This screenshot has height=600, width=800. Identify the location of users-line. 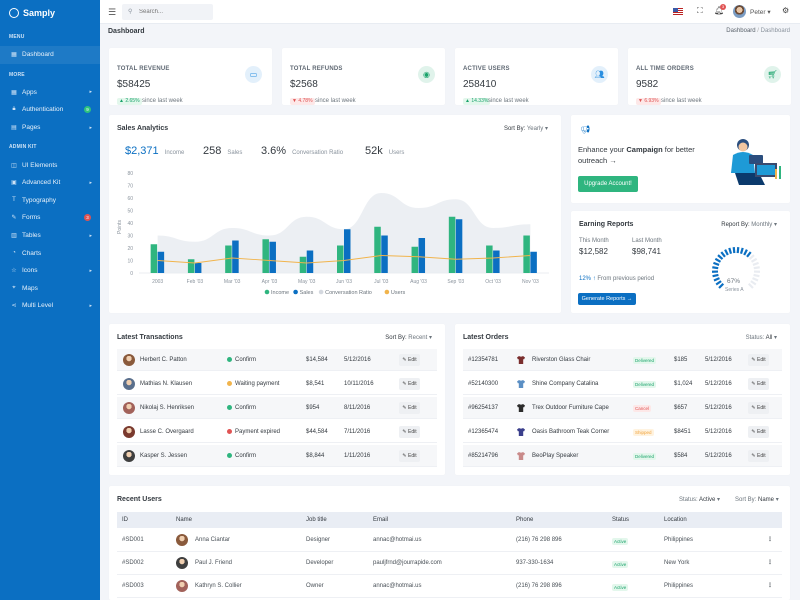
(344, 259).